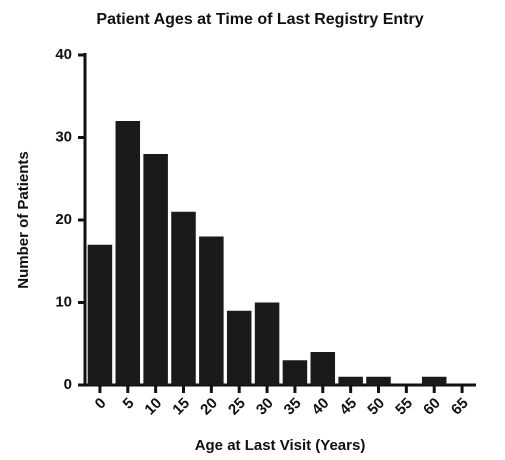 This screenshot has height=460, width=505. What do you see at coordinates (23, 220) in the screenshot?
I see `y-axis-label: Number of Patients` at bounding box center [23, 220].